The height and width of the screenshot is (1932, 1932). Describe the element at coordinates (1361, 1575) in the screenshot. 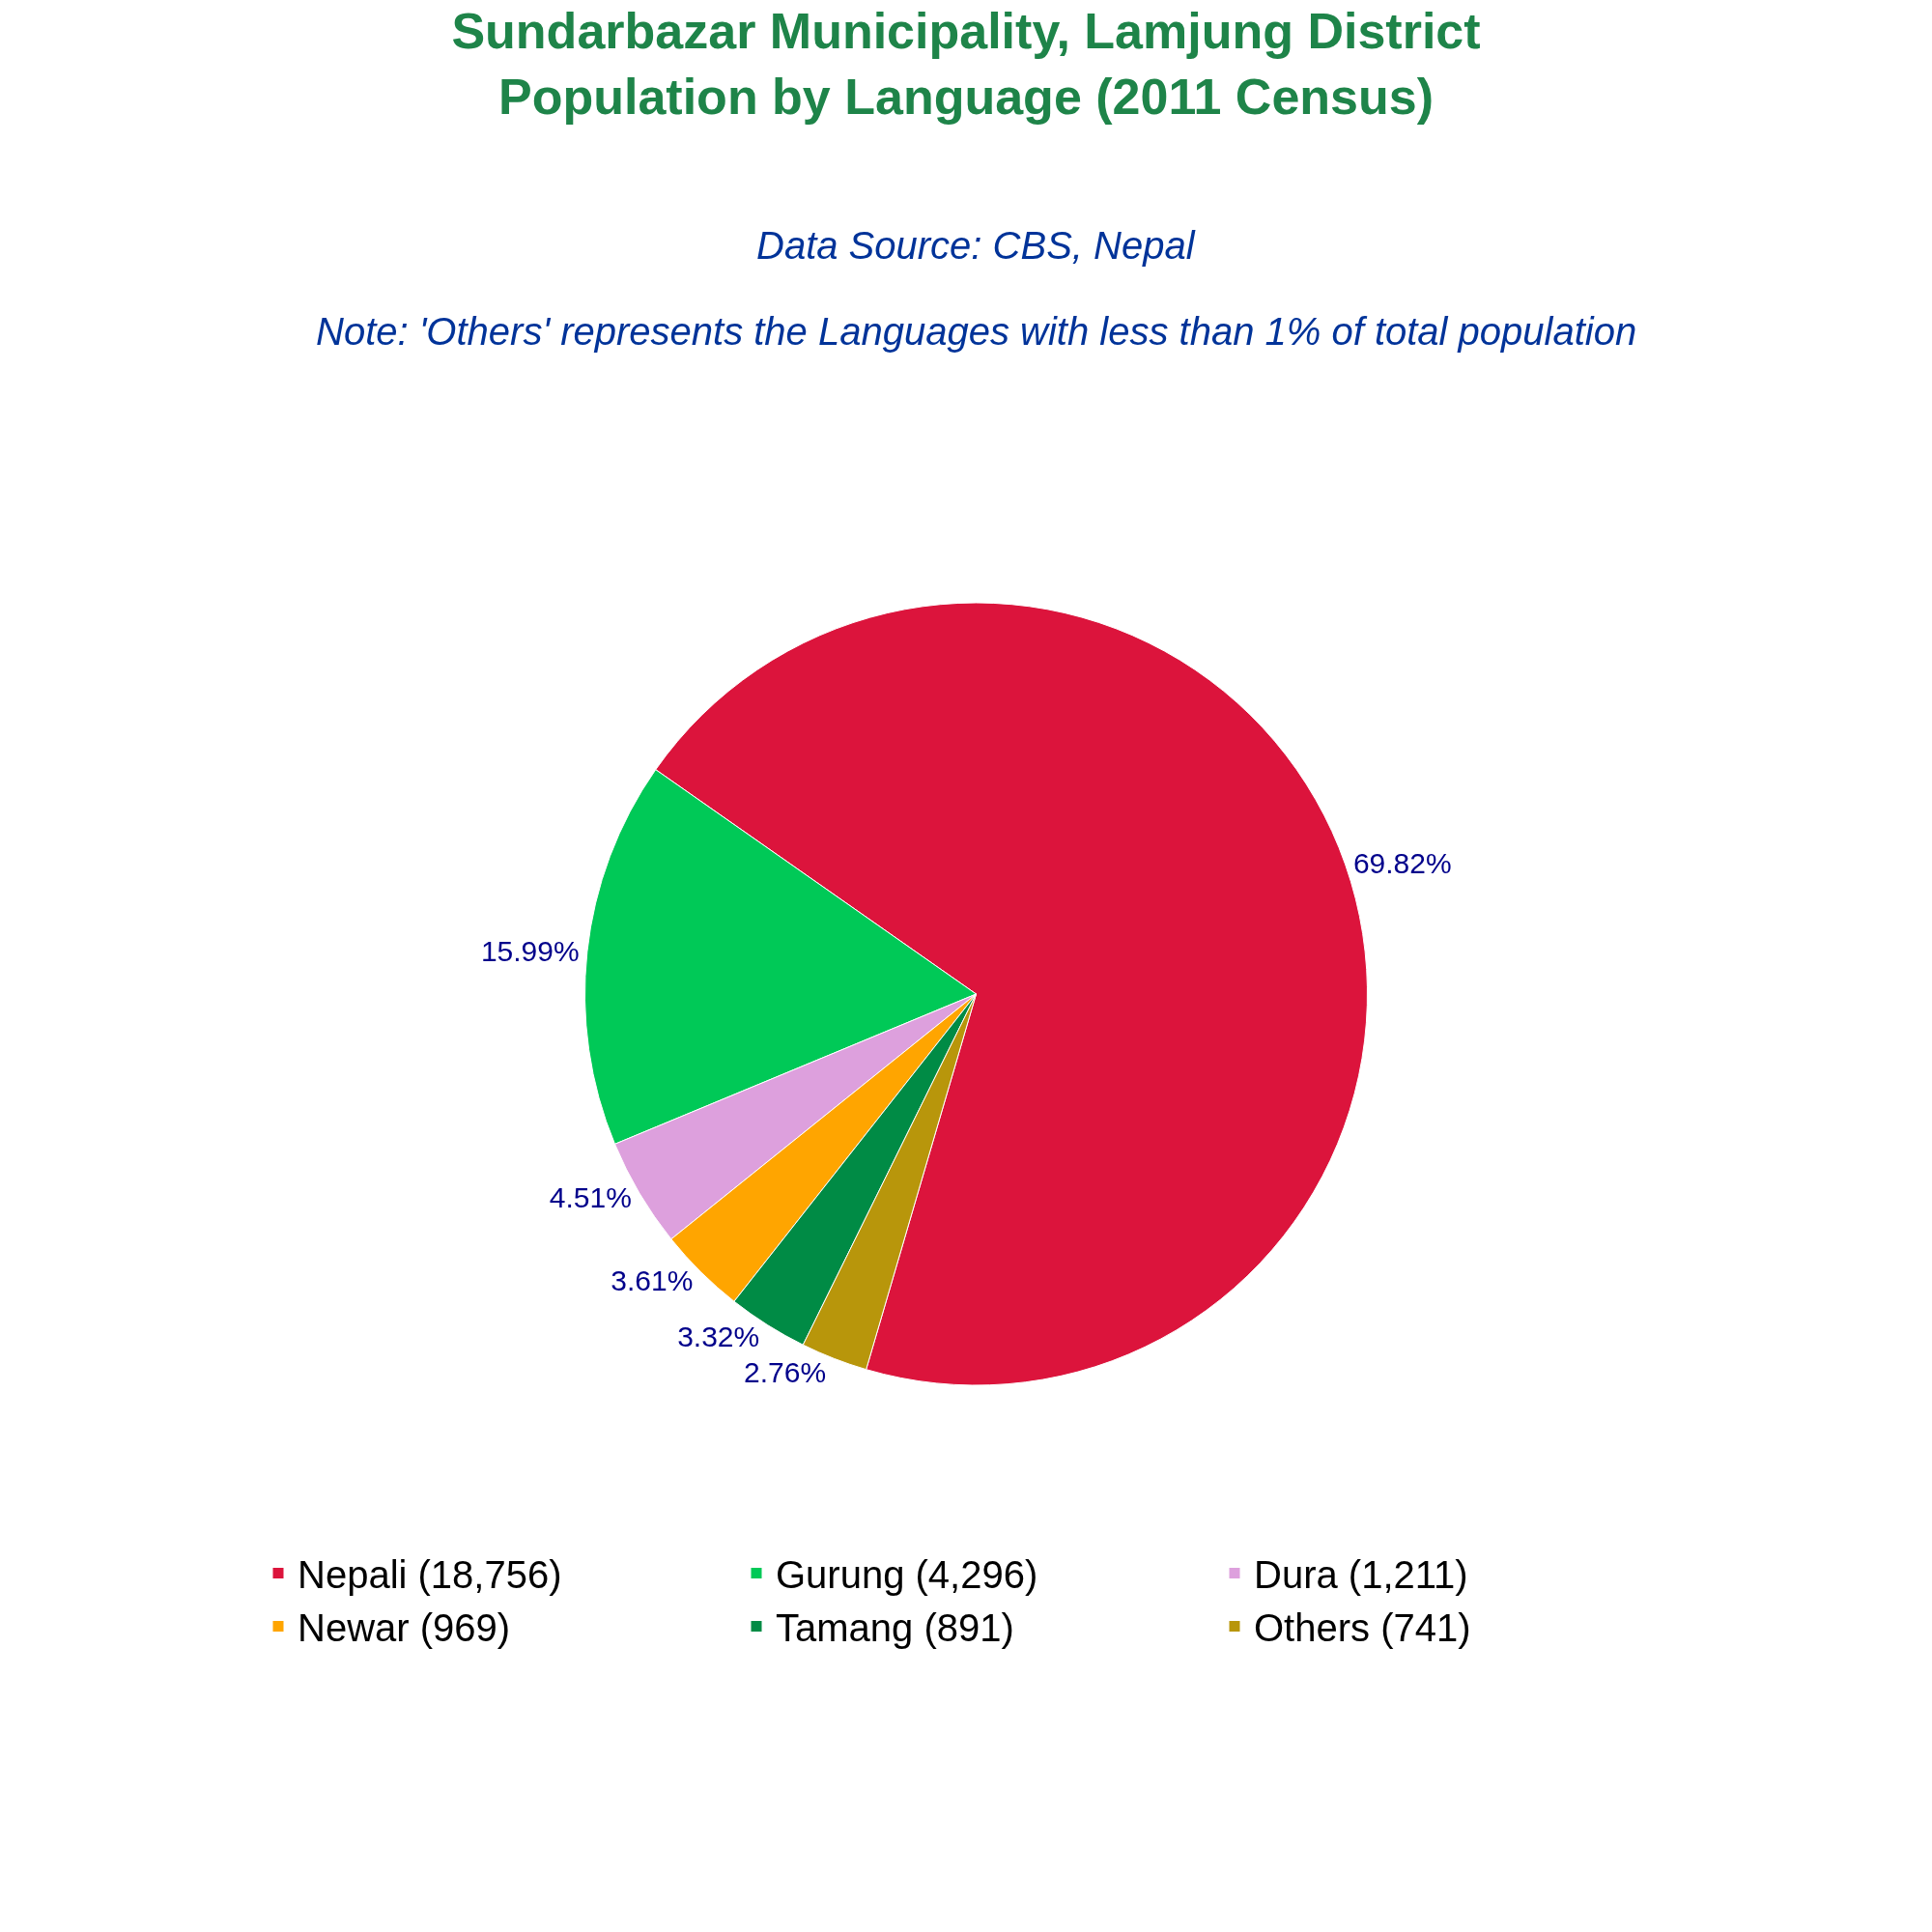

I see `legend-label: Dura (1,211)` at that location.